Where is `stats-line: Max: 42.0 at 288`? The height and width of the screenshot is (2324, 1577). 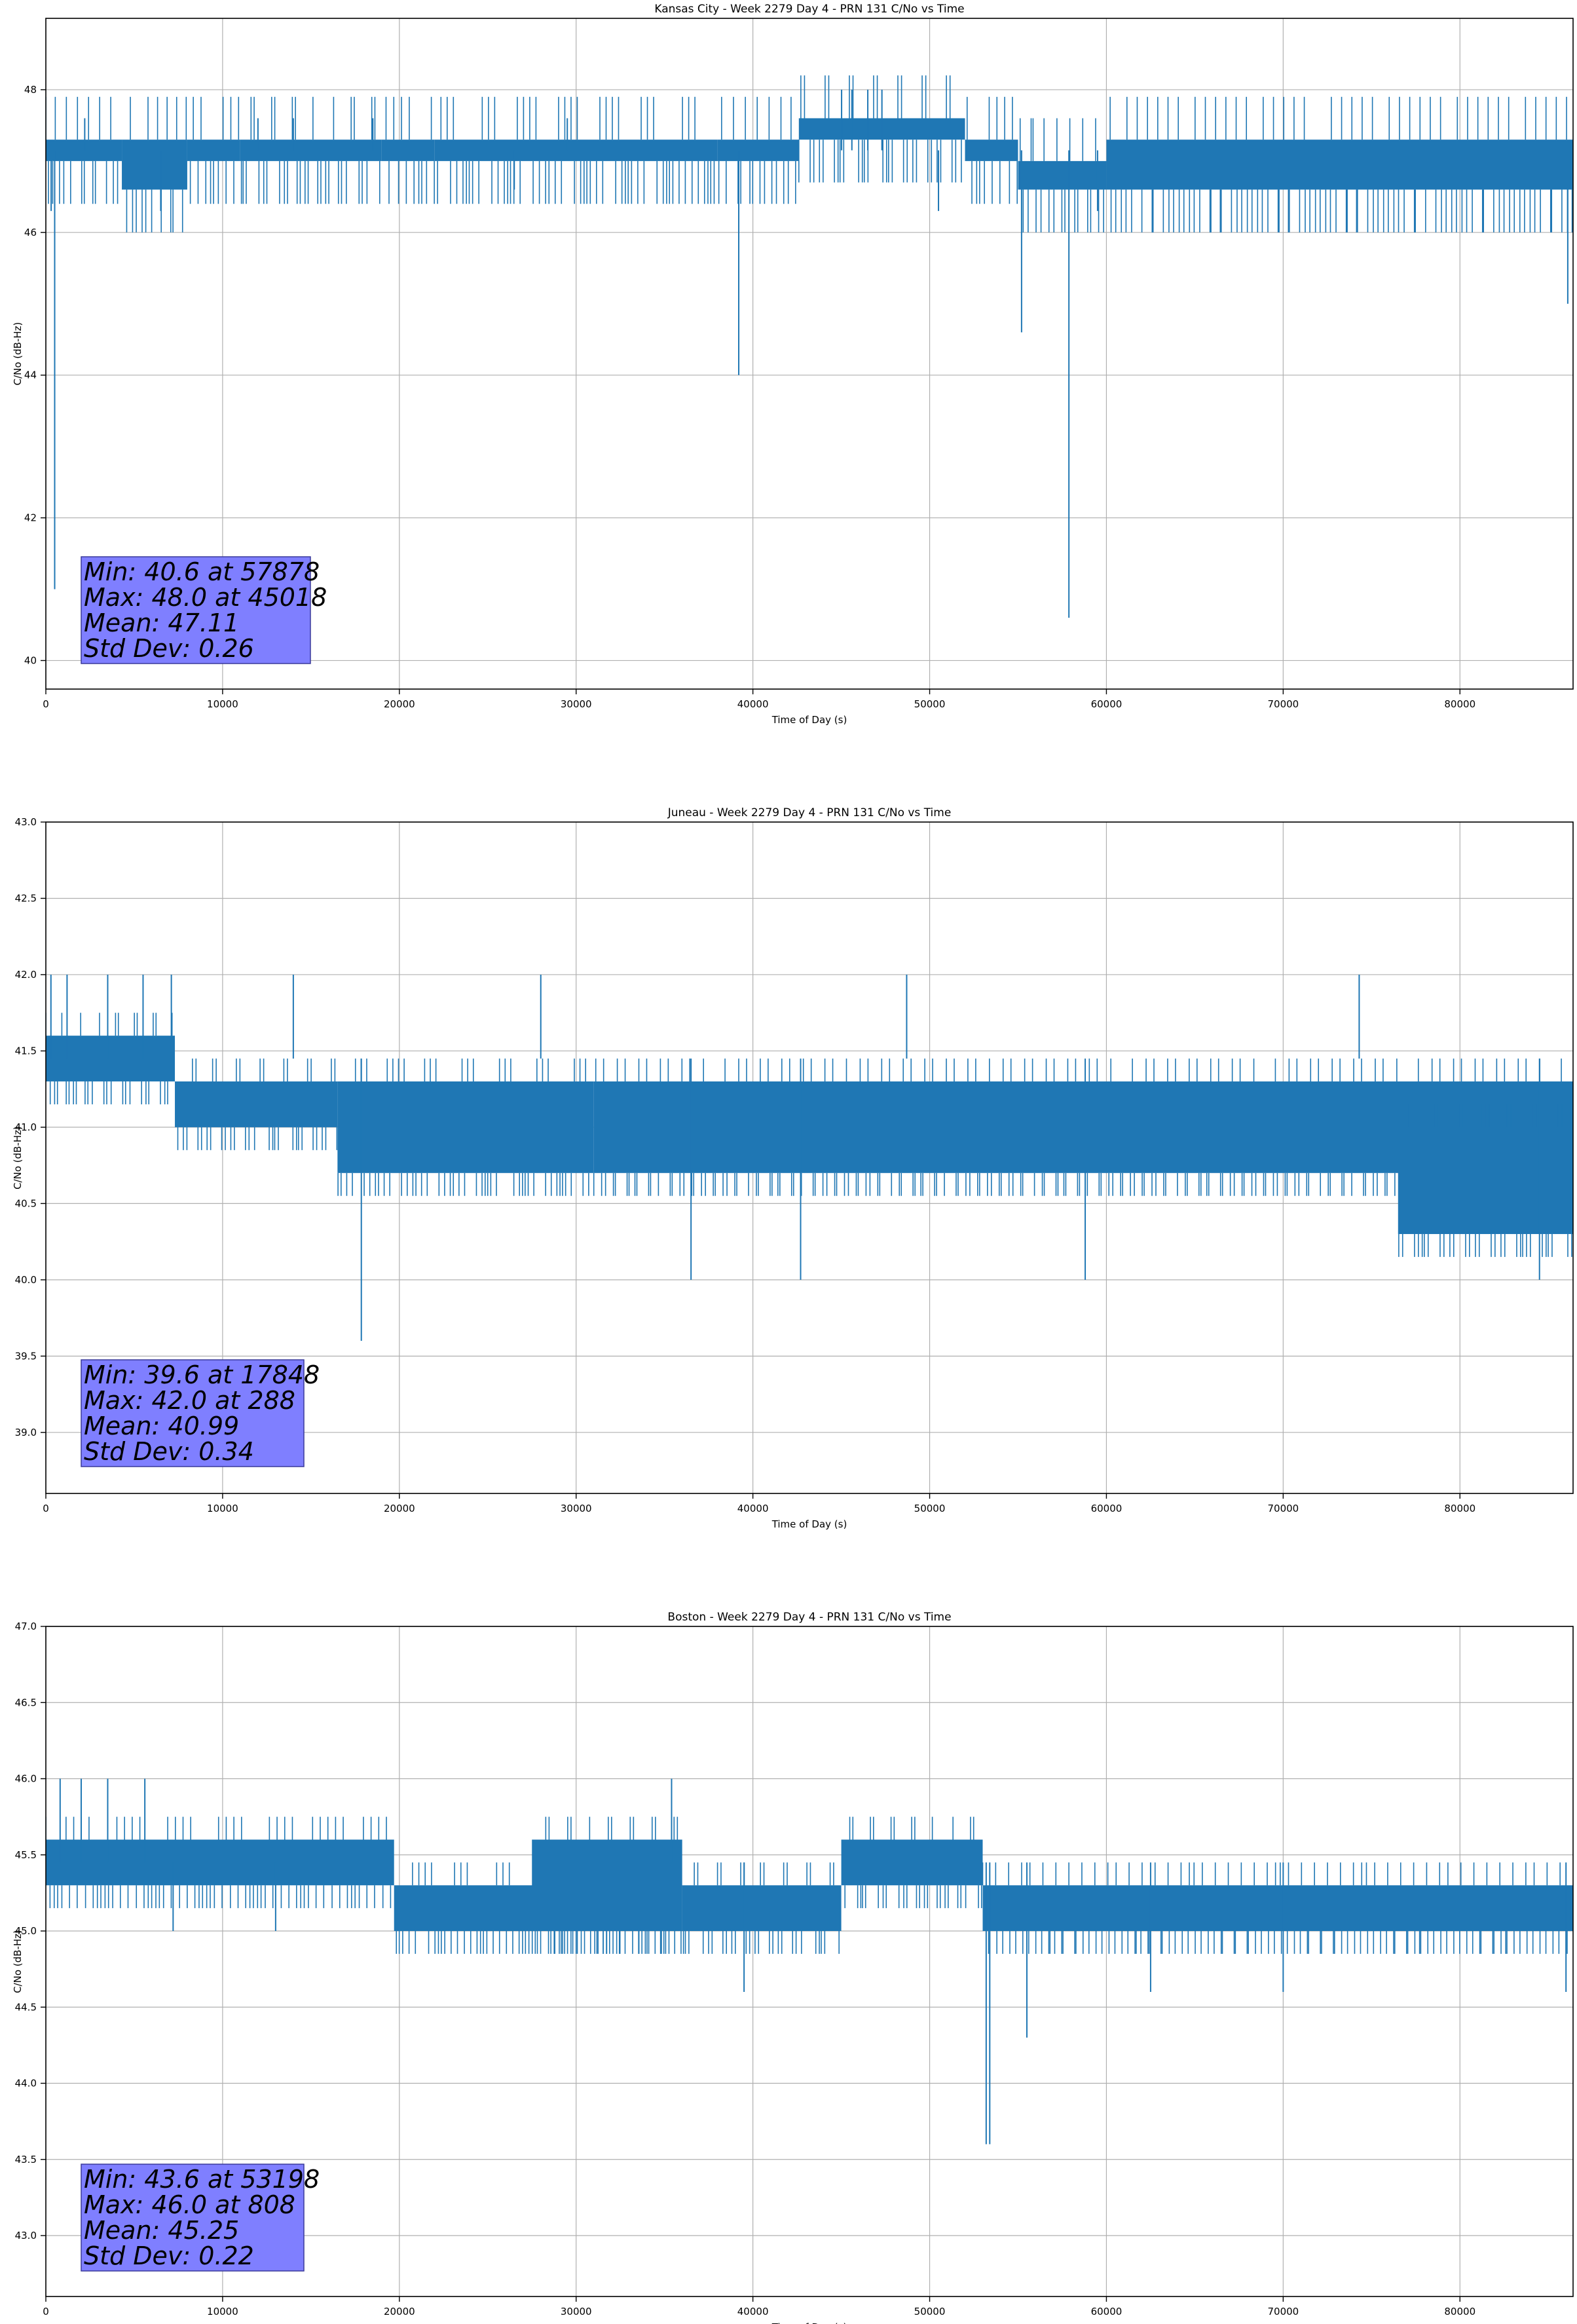 stats-line: Max: 42.0 at 288 is located at coordinates (189, 1400).